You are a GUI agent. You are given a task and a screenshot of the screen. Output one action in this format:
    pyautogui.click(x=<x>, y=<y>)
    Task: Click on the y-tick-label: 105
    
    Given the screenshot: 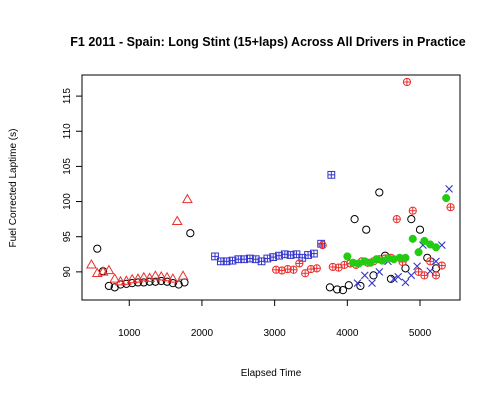 What is the action you would take?
    pyautogui.click(x=67, y=166)
    